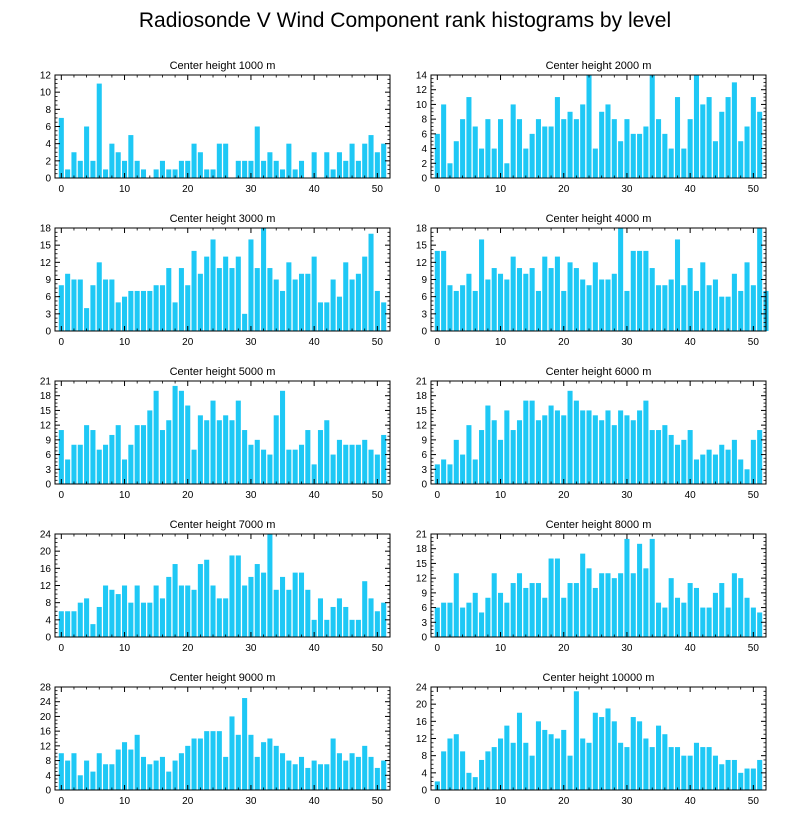 Image resolution: width=810 pixels, height=824 pixels. Describe the element at coordinates (46, 552) in the screenshot. I see `y-tick-label: 20` at that location.